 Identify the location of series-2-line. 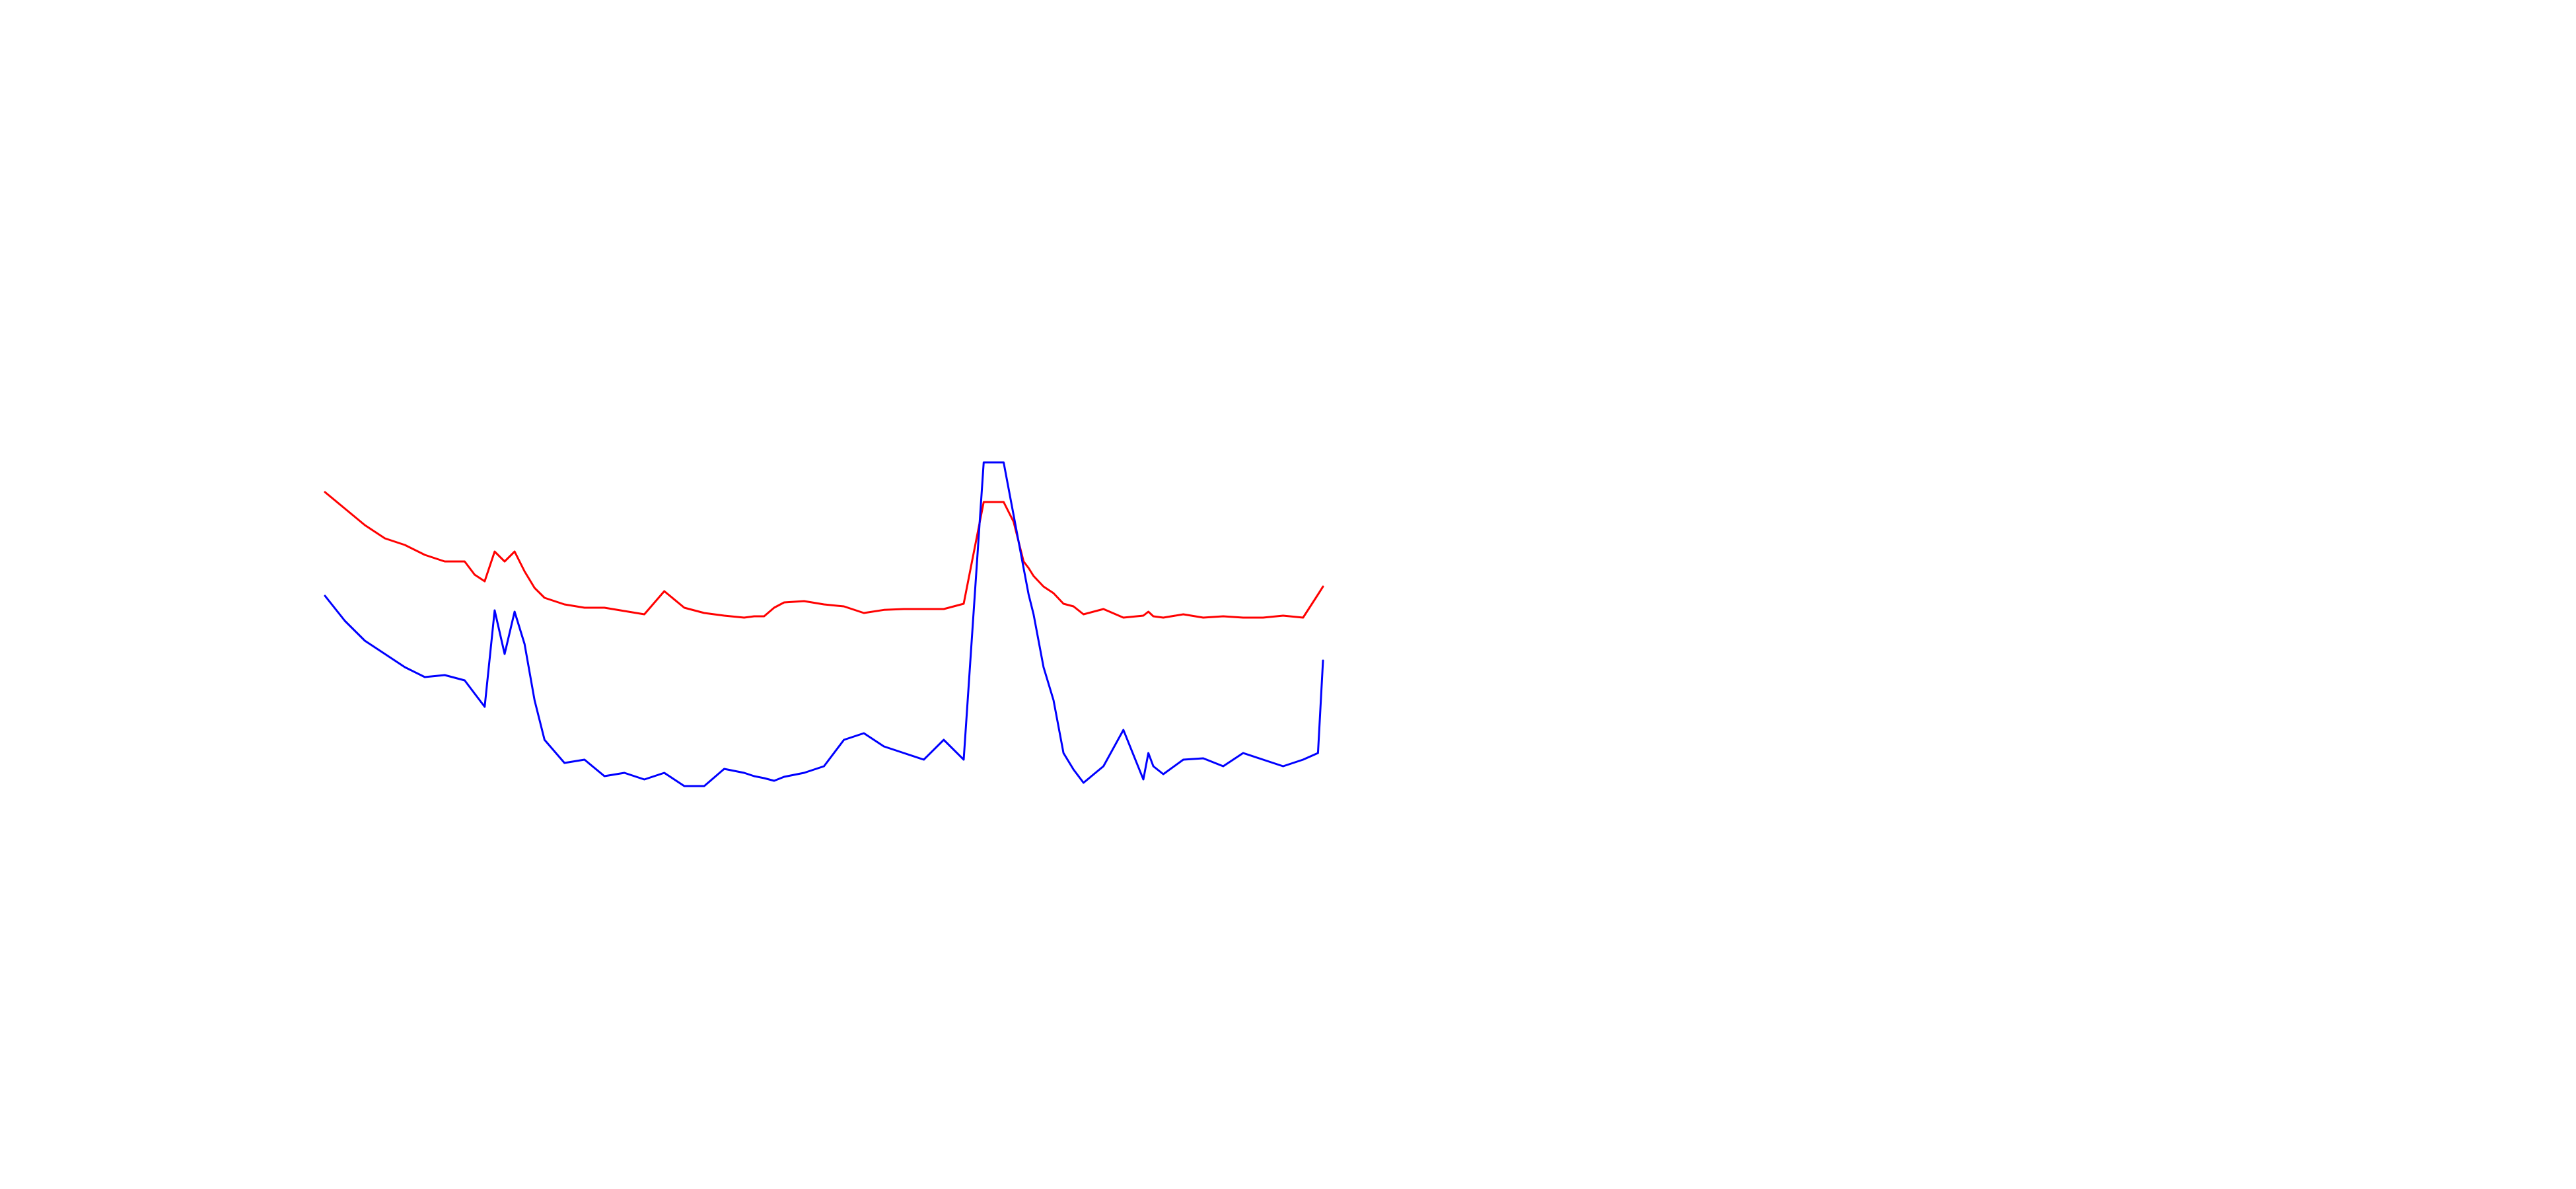
(824, 624).